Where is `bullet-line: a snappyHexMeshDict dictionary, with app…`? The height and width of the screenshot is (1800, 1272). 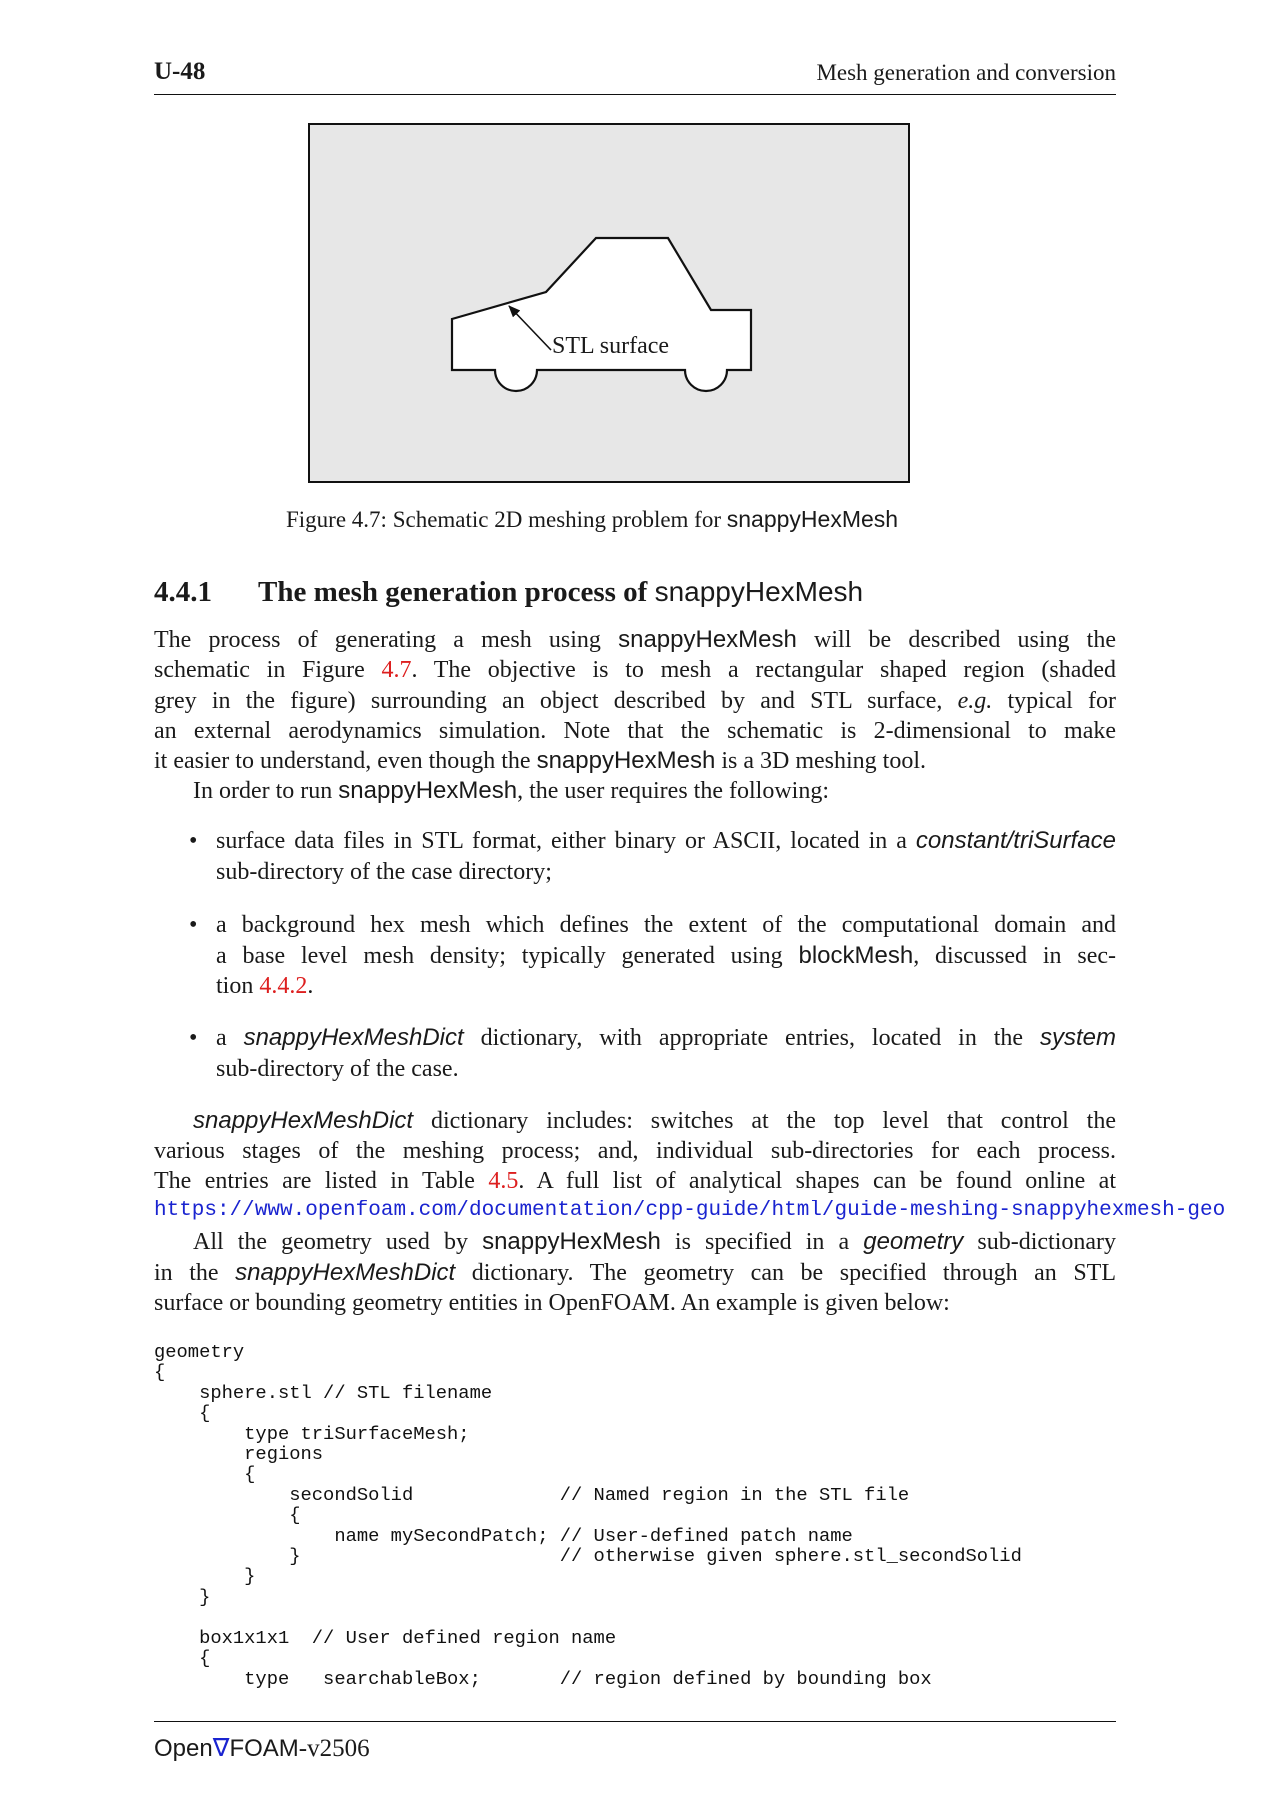
bullet-line: a snappyHexMeshDict dictionary, with app… is located at coordinates (666, 1037).